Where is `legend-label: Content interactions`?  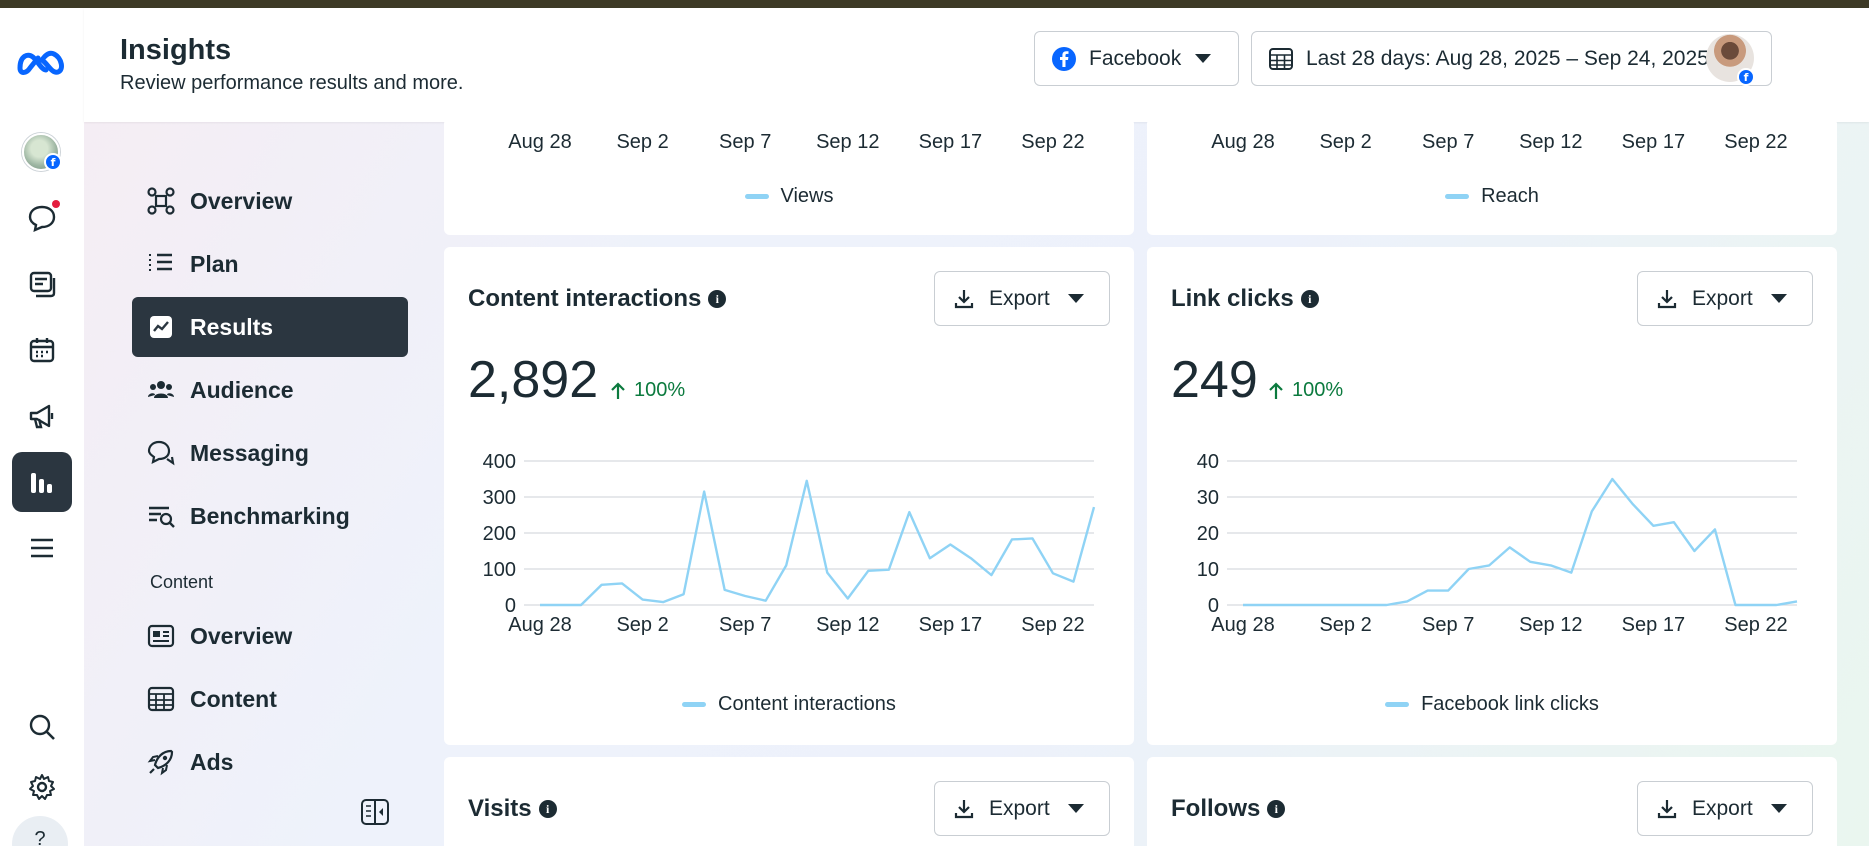 legend-label: Content interactions is located at coordinates (807, 704).